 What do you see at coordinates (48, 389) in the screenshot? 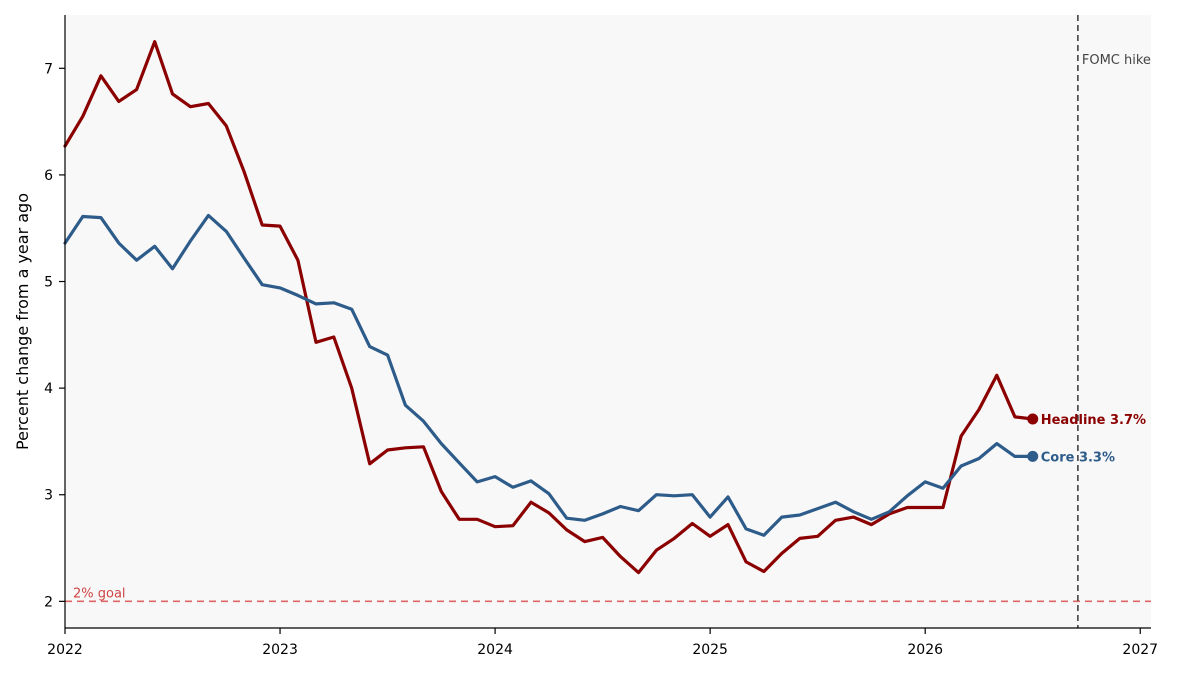
I see `y-tick-label: 4` at bounding box center [48, 389].